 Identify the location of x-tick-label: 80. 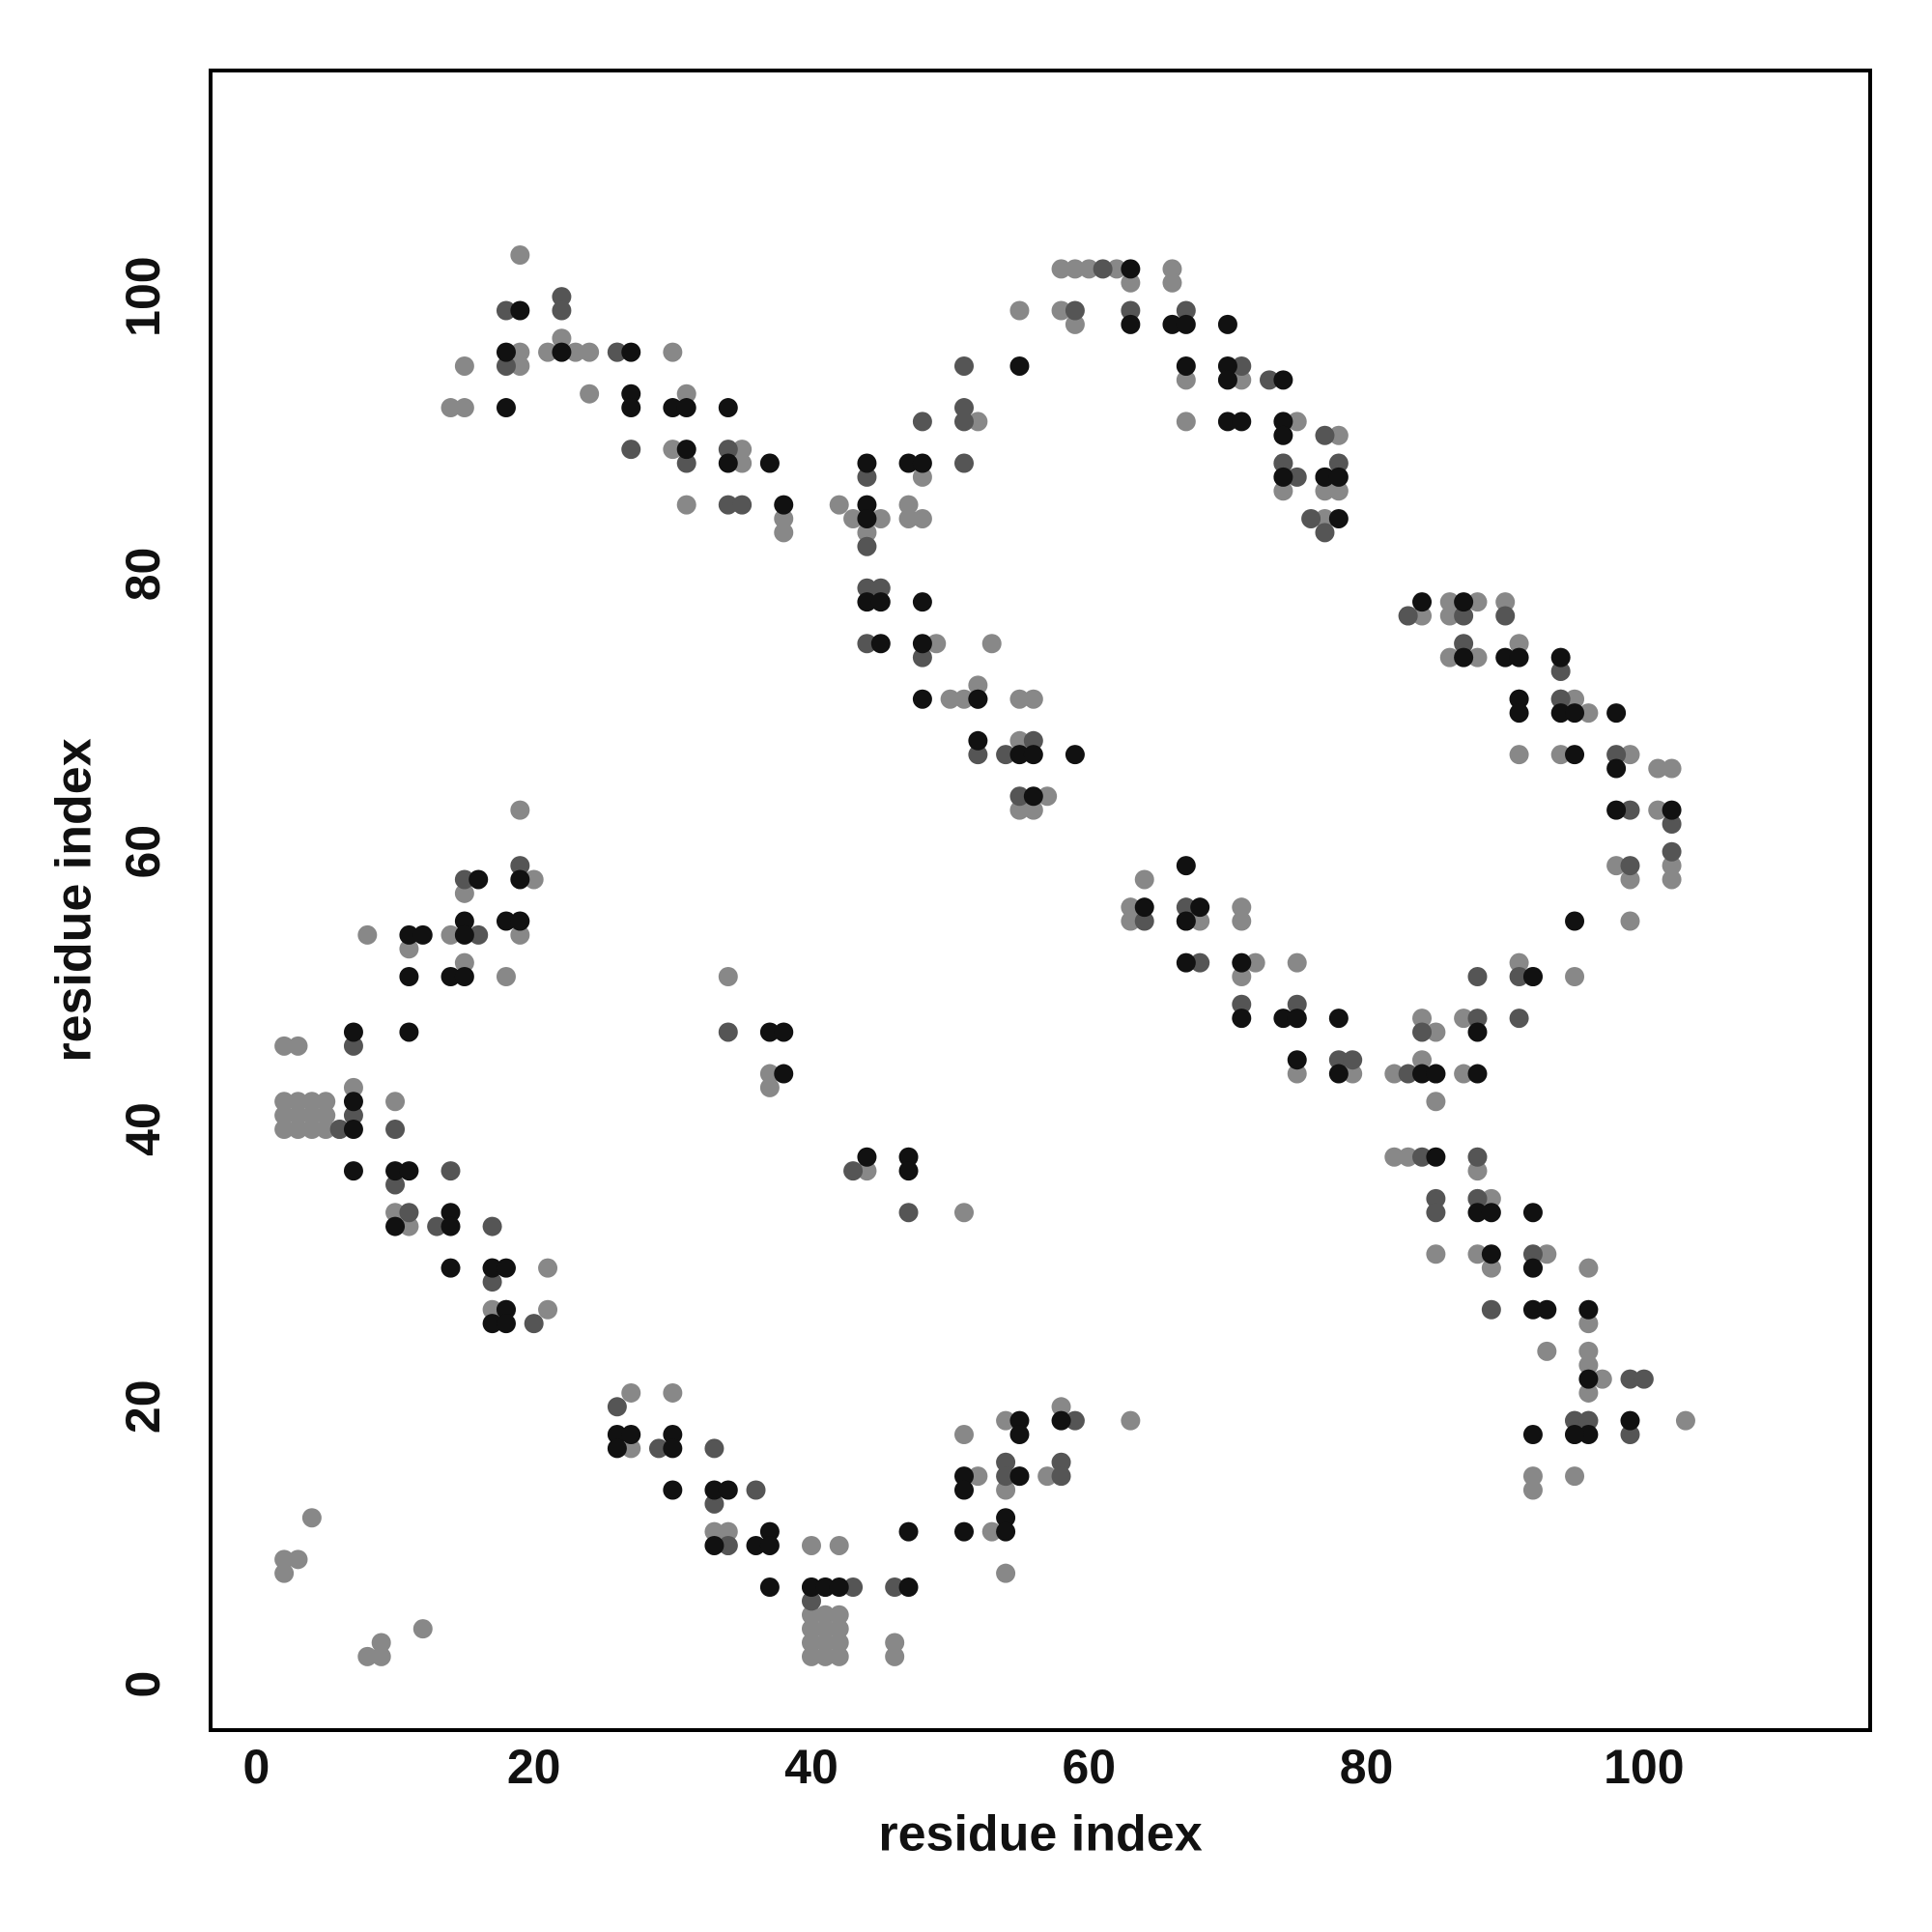
(1367, 1767).